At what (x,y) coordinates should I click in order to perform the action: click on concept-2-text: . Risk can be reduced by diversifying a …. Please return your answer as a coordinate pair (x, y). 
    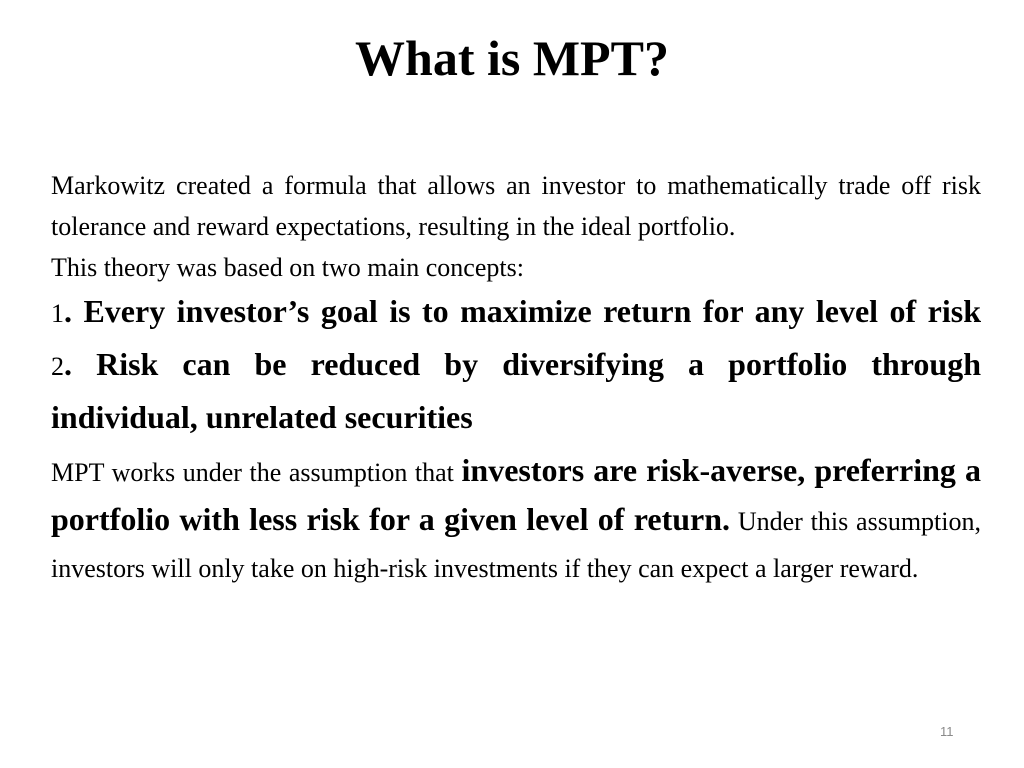
    Looking at the image, I should click on (516, 390).